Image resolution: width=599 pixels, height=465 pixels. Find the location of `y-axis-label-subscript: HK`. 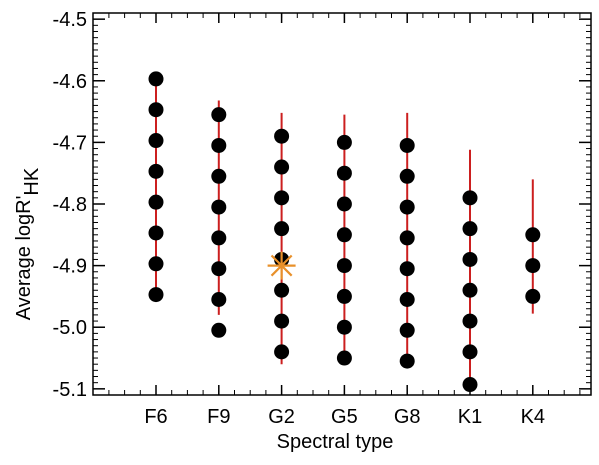

y-axis-label-subscript: HK is located at coordinates (32, 181).